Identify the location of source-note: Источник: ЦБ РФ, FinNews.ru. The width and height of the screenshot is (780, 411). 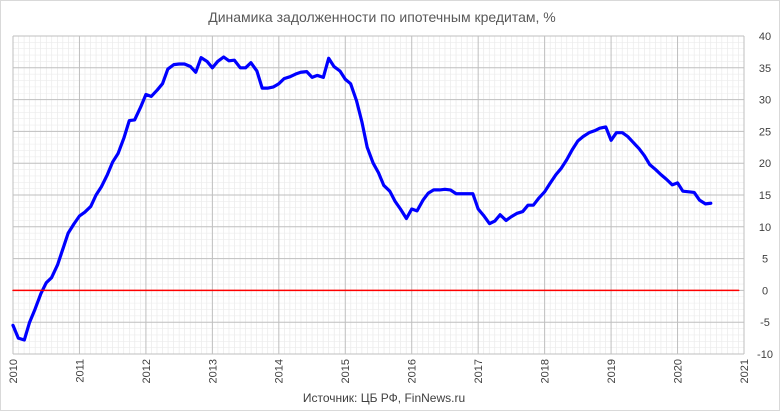
(384, 398).